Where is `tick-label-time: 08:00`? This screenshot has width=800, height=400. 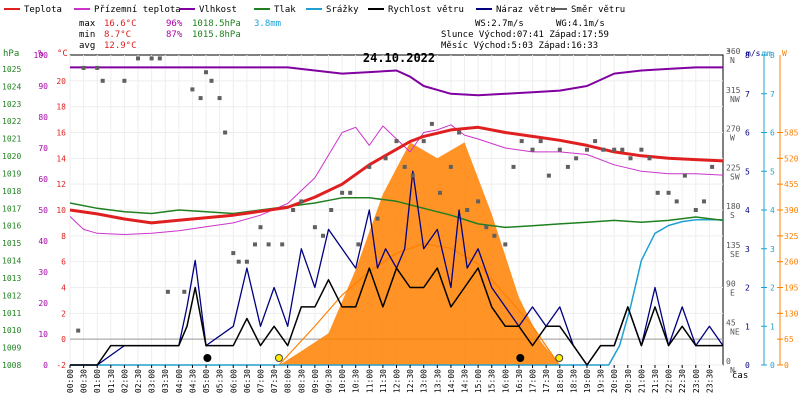
tick-label-time: 08:00 is located at coordinates (288, 381).